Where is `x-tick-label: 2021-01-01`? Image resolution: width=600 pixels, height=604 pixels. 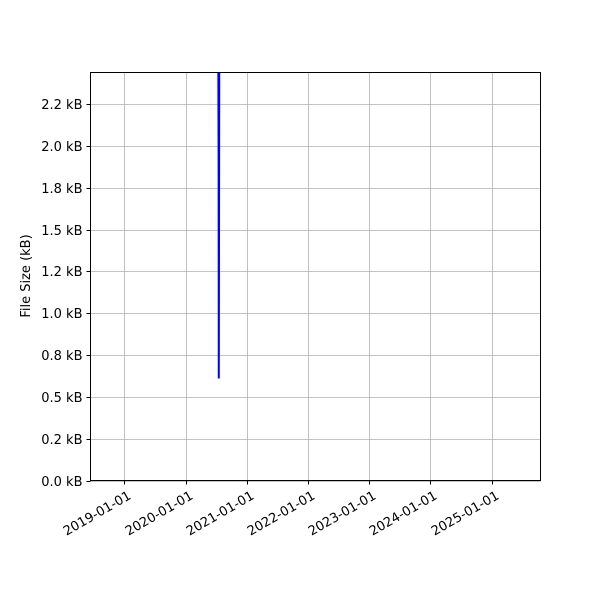 x-tick-label: 2021-01-01 is located at coordinates (220, 514).